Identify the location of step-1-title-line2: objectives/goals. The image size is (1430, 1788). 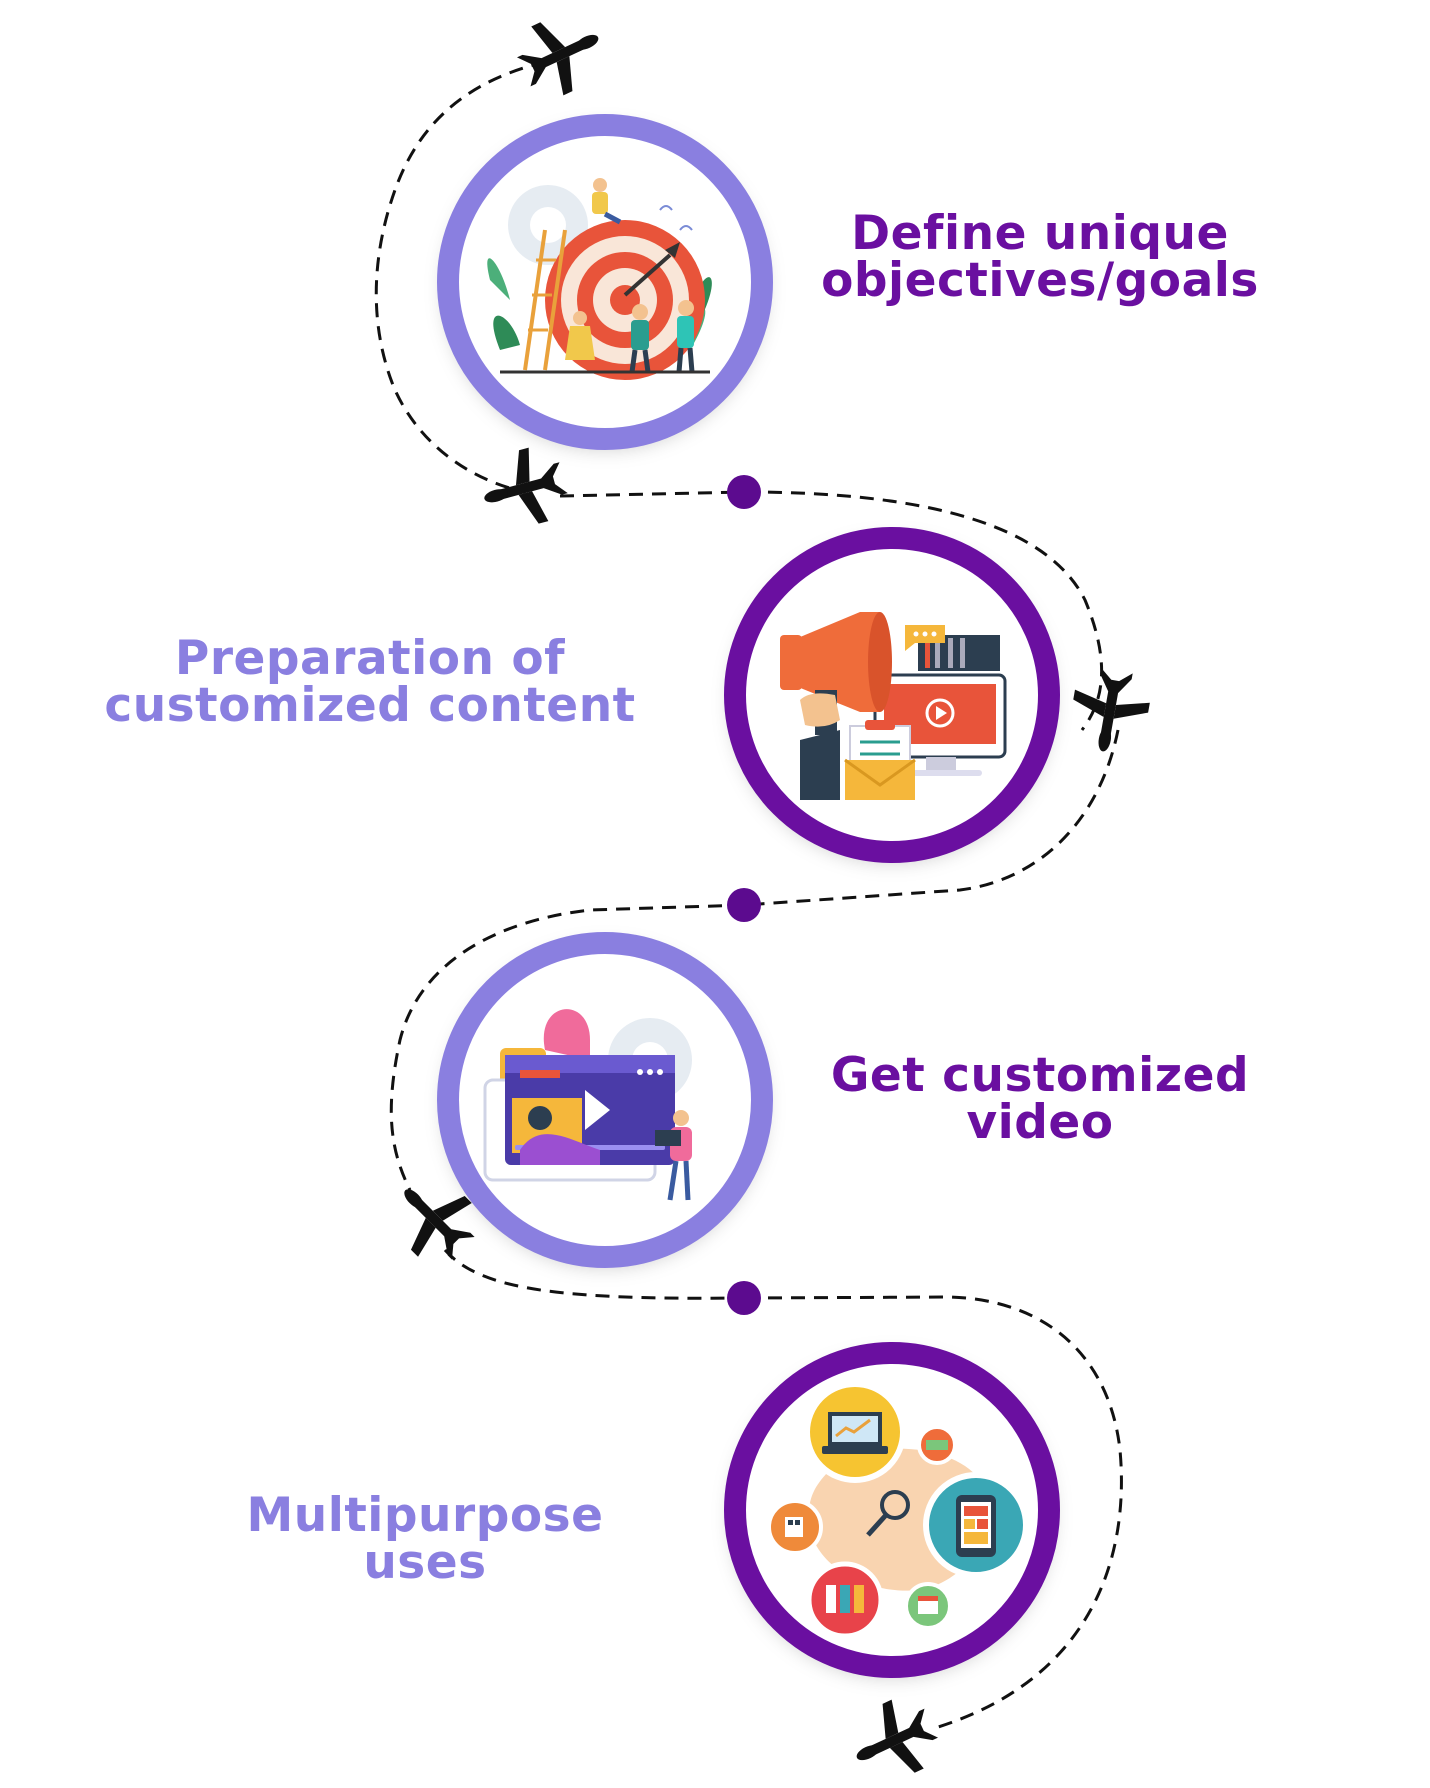
(1040, 280).